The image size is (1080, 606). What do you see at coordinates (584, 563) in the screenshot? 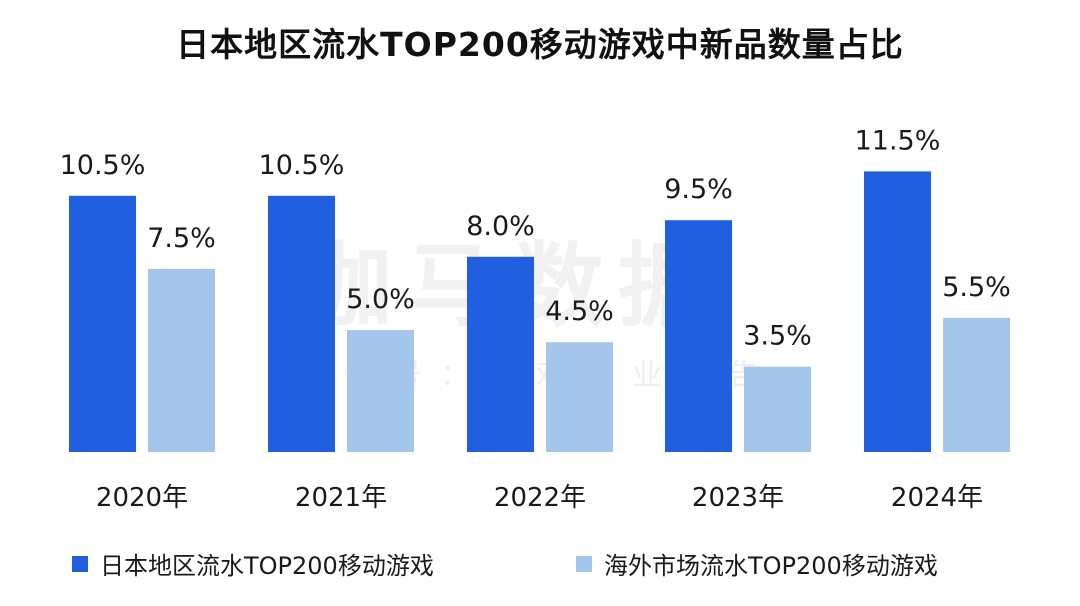
I see `legend-swatch-overseas` at bounding box center [584, 563].